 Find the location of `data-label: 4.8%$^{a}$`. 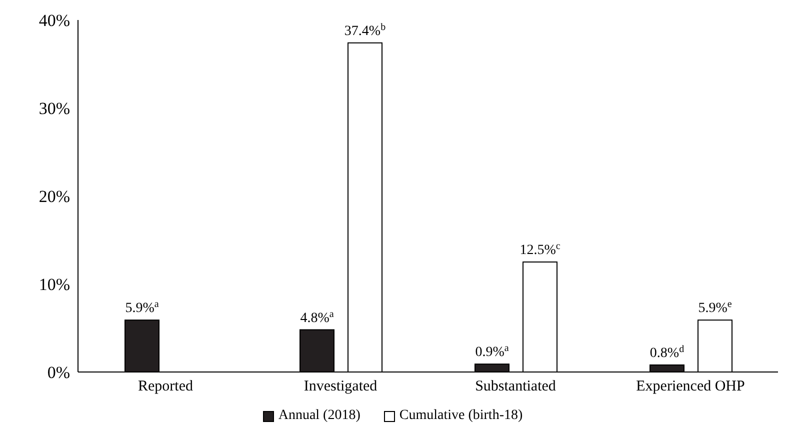

data-label: 4.8%$^{a}$ is located at coordinates (317, 317).